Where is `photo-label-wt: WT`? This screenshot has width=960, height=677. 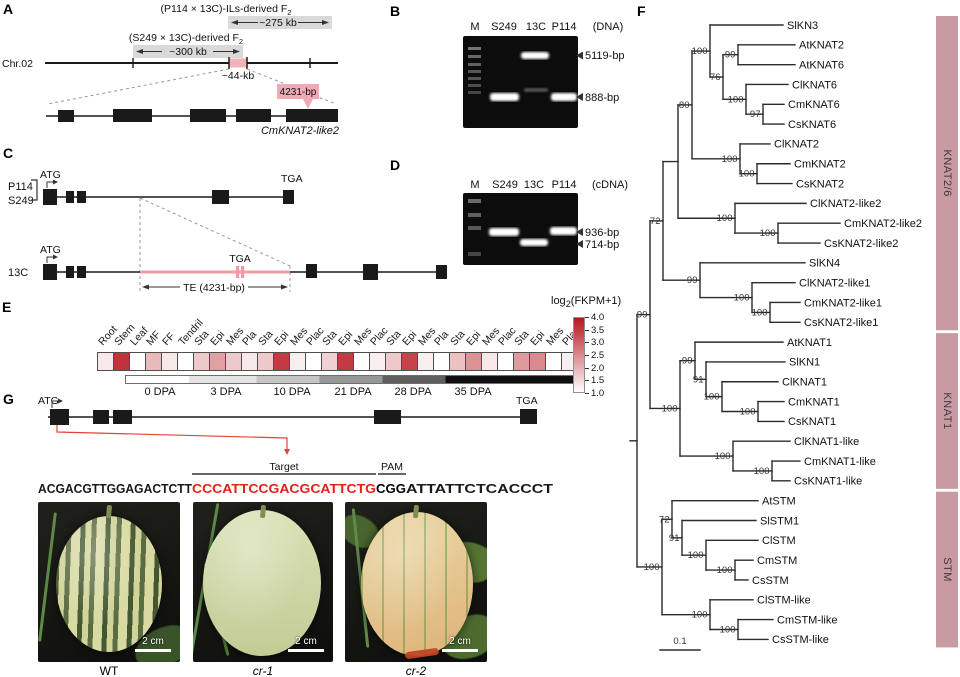 photo-label-wt: WT is located at coordinates (109, 670).